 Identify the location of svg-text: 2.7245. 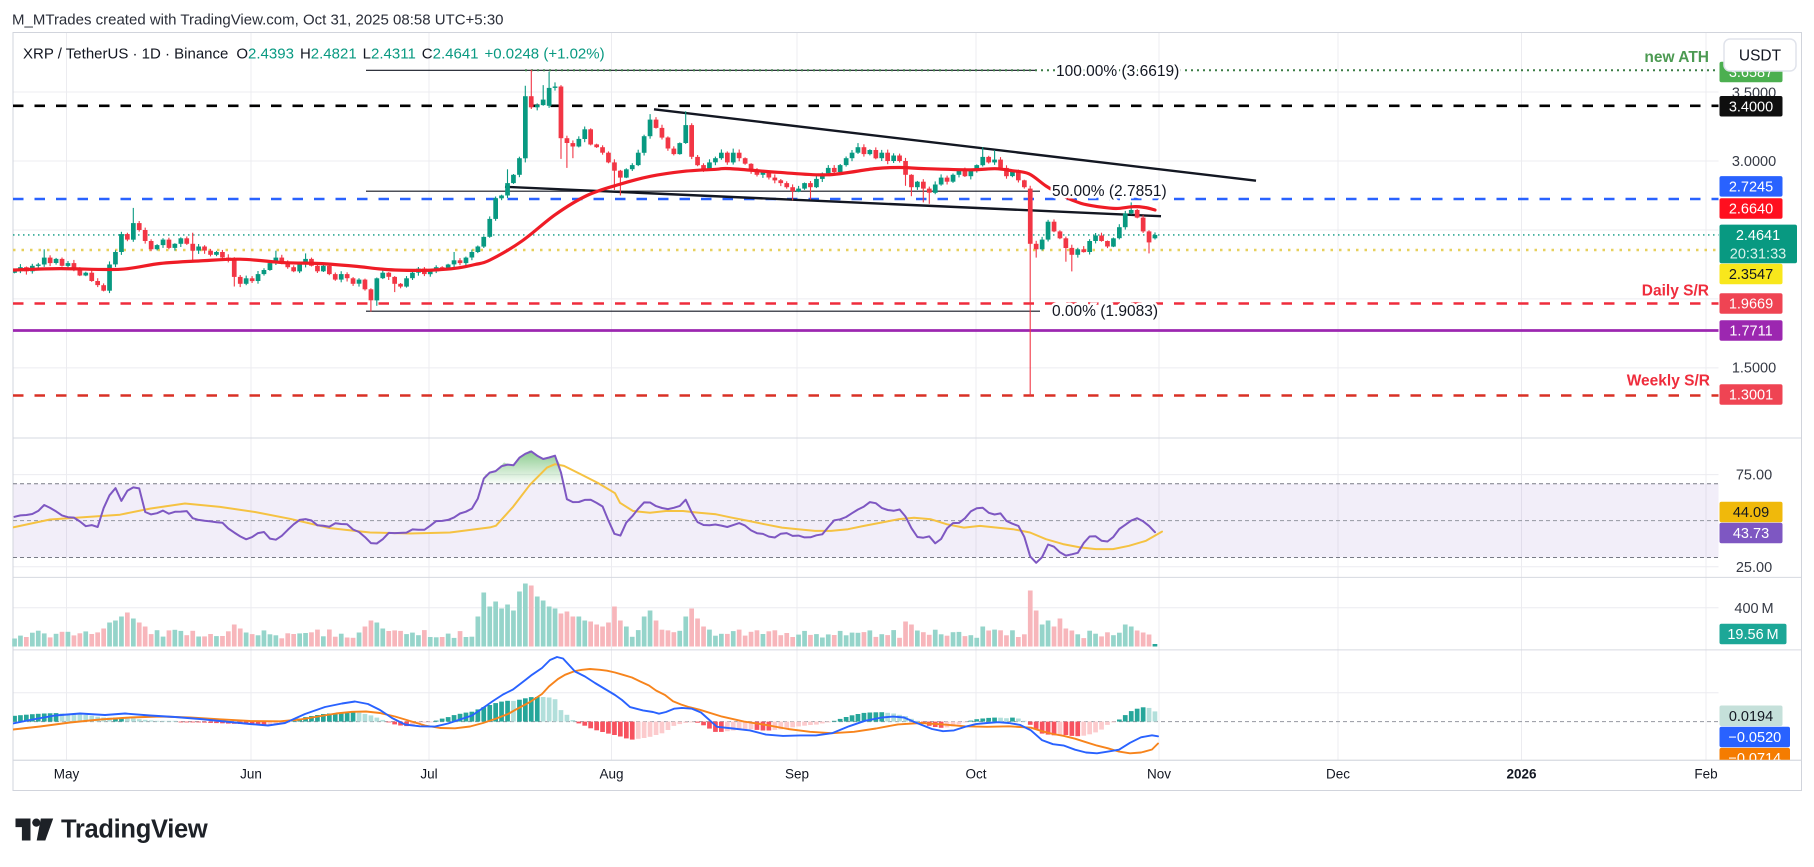
(1751, 187).